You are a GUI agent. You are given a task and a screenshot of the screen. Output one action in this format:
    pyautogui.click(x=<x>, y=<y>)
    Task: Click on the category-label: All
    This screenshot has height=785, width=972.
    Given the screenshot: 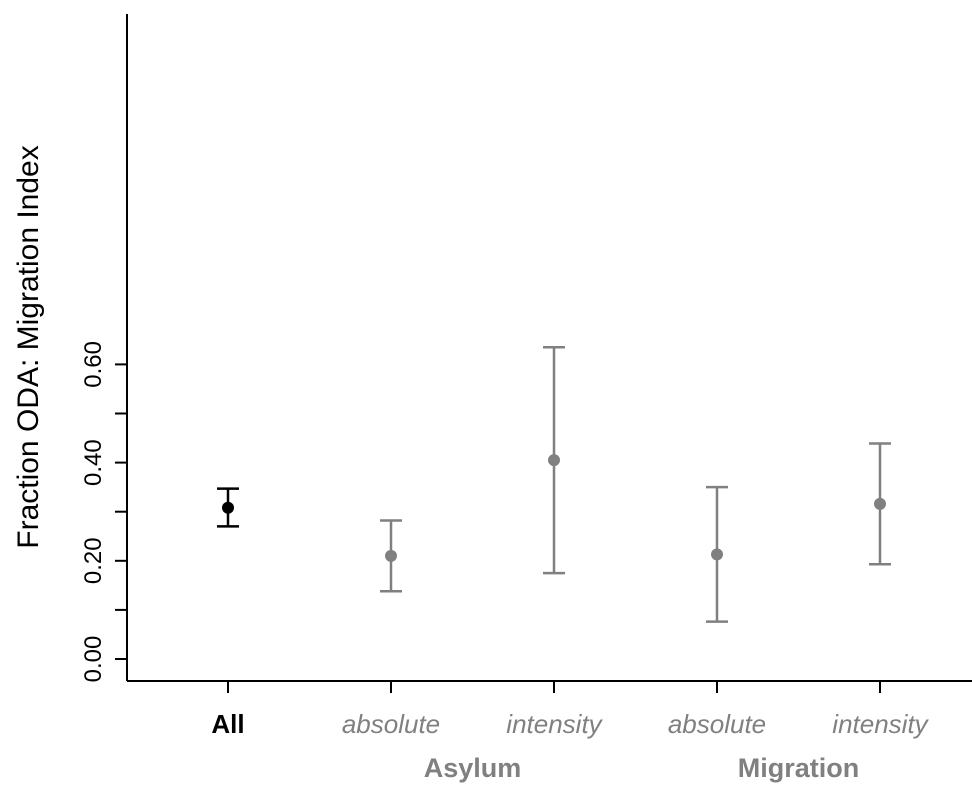 What is the action you would take?
    pyautogui.click(x=227, y=724)
    